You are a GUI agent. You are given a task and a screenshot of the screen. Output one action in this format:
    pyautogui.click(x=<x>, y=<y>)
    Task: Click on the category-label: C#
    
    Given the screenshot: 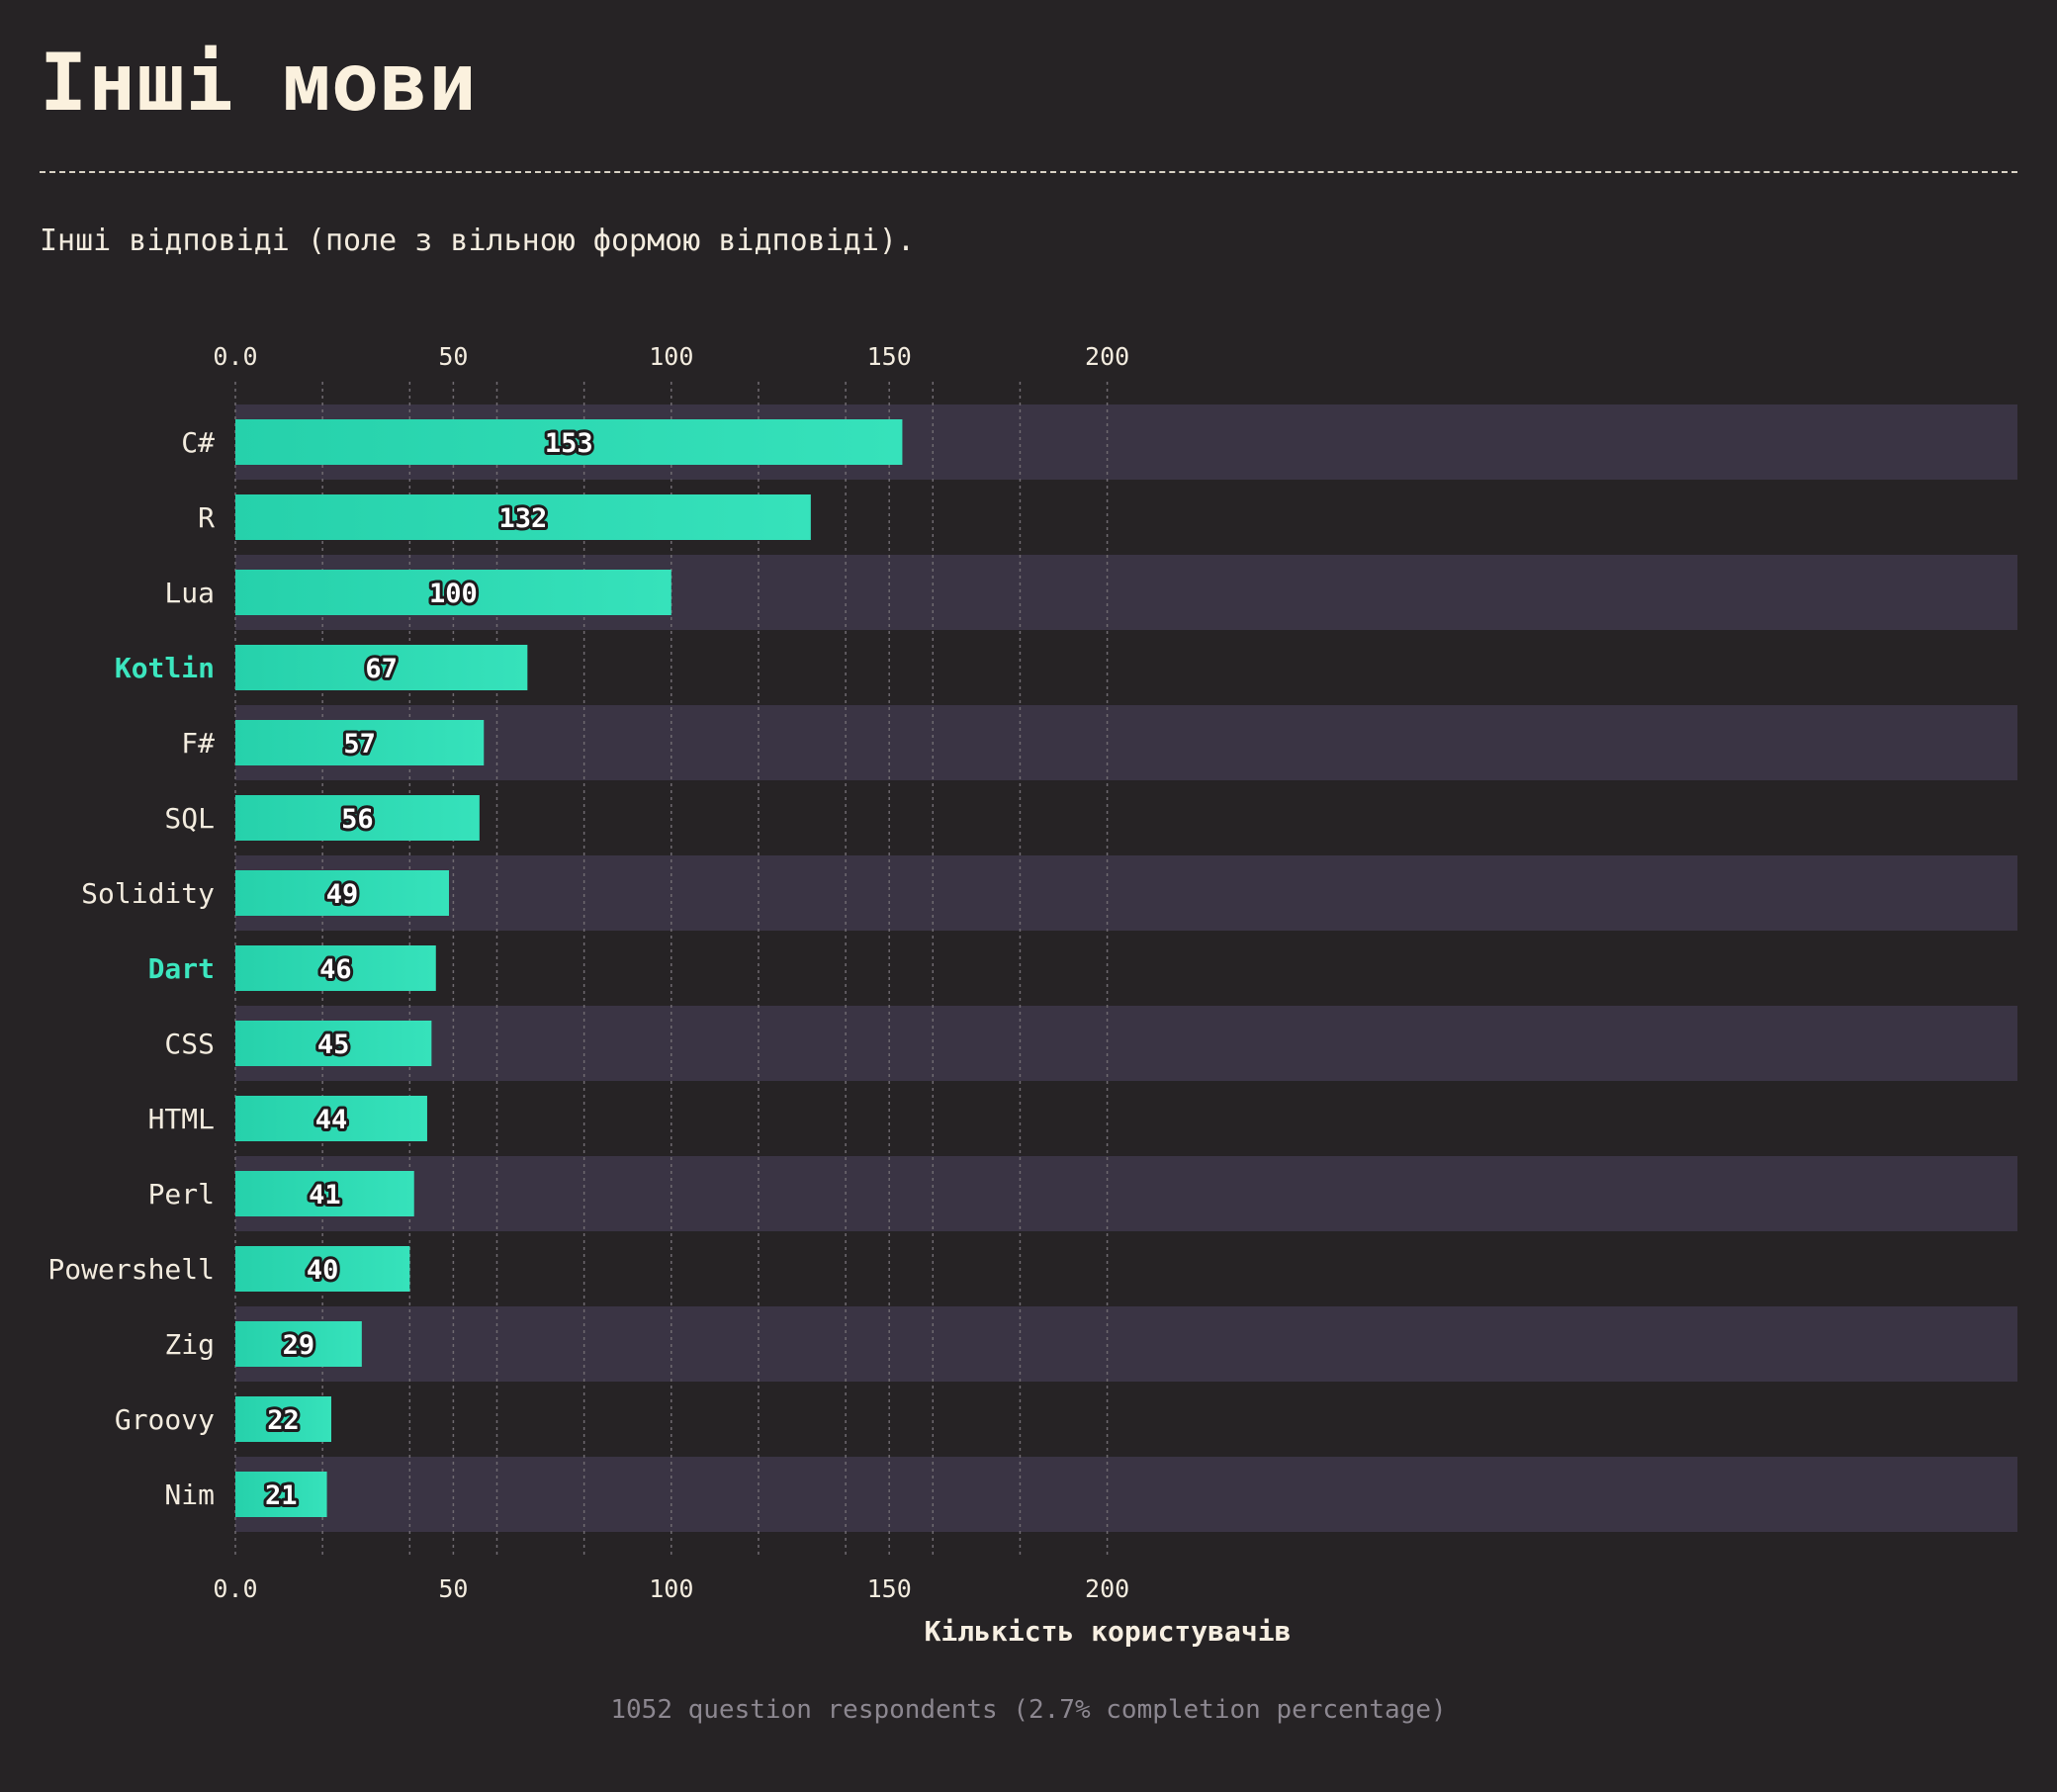 What is the action you would take?
    pyautogui.click(x=198, y=442)
    